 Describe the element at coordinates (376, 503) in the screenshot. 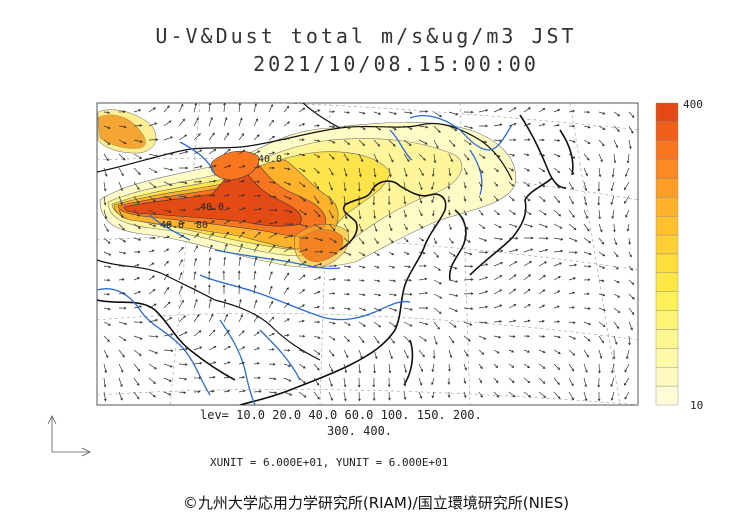

I see `copyright-notice: ©九州大学応用力学研究所(RIAM)/国立環境研究所(NIES)` at that location.